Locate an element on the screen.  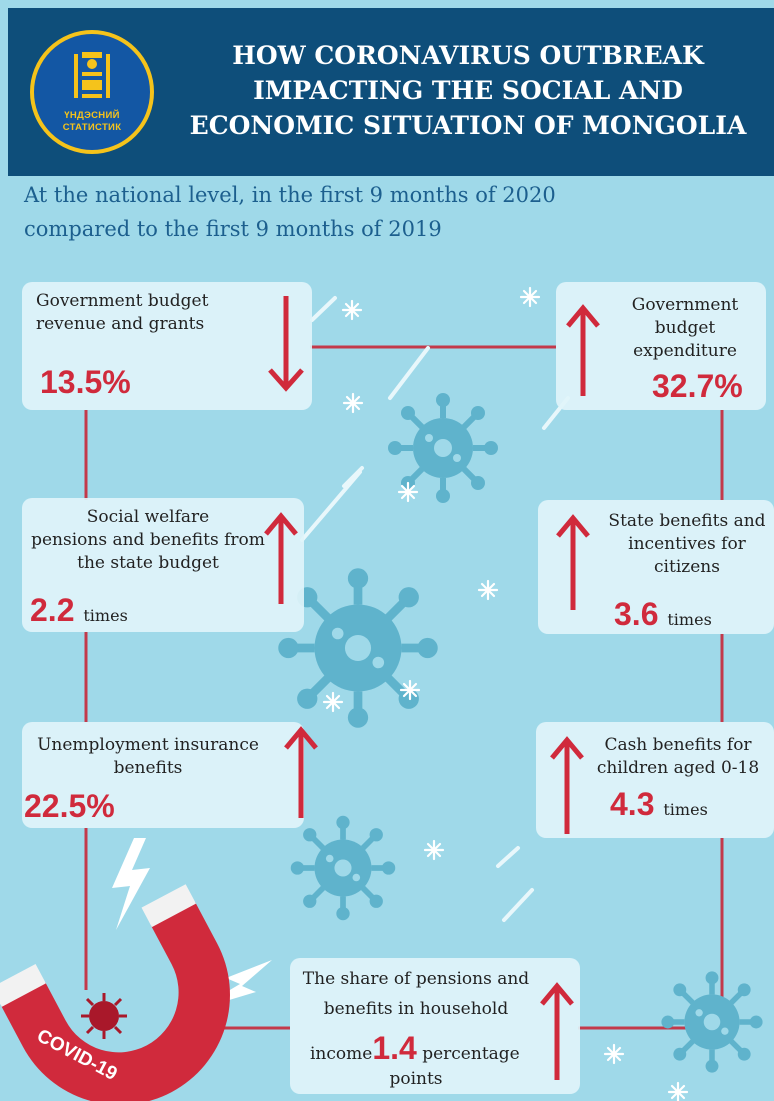
indicator-label: Unemployment insurance benefits is located at coordinates (148, 756).